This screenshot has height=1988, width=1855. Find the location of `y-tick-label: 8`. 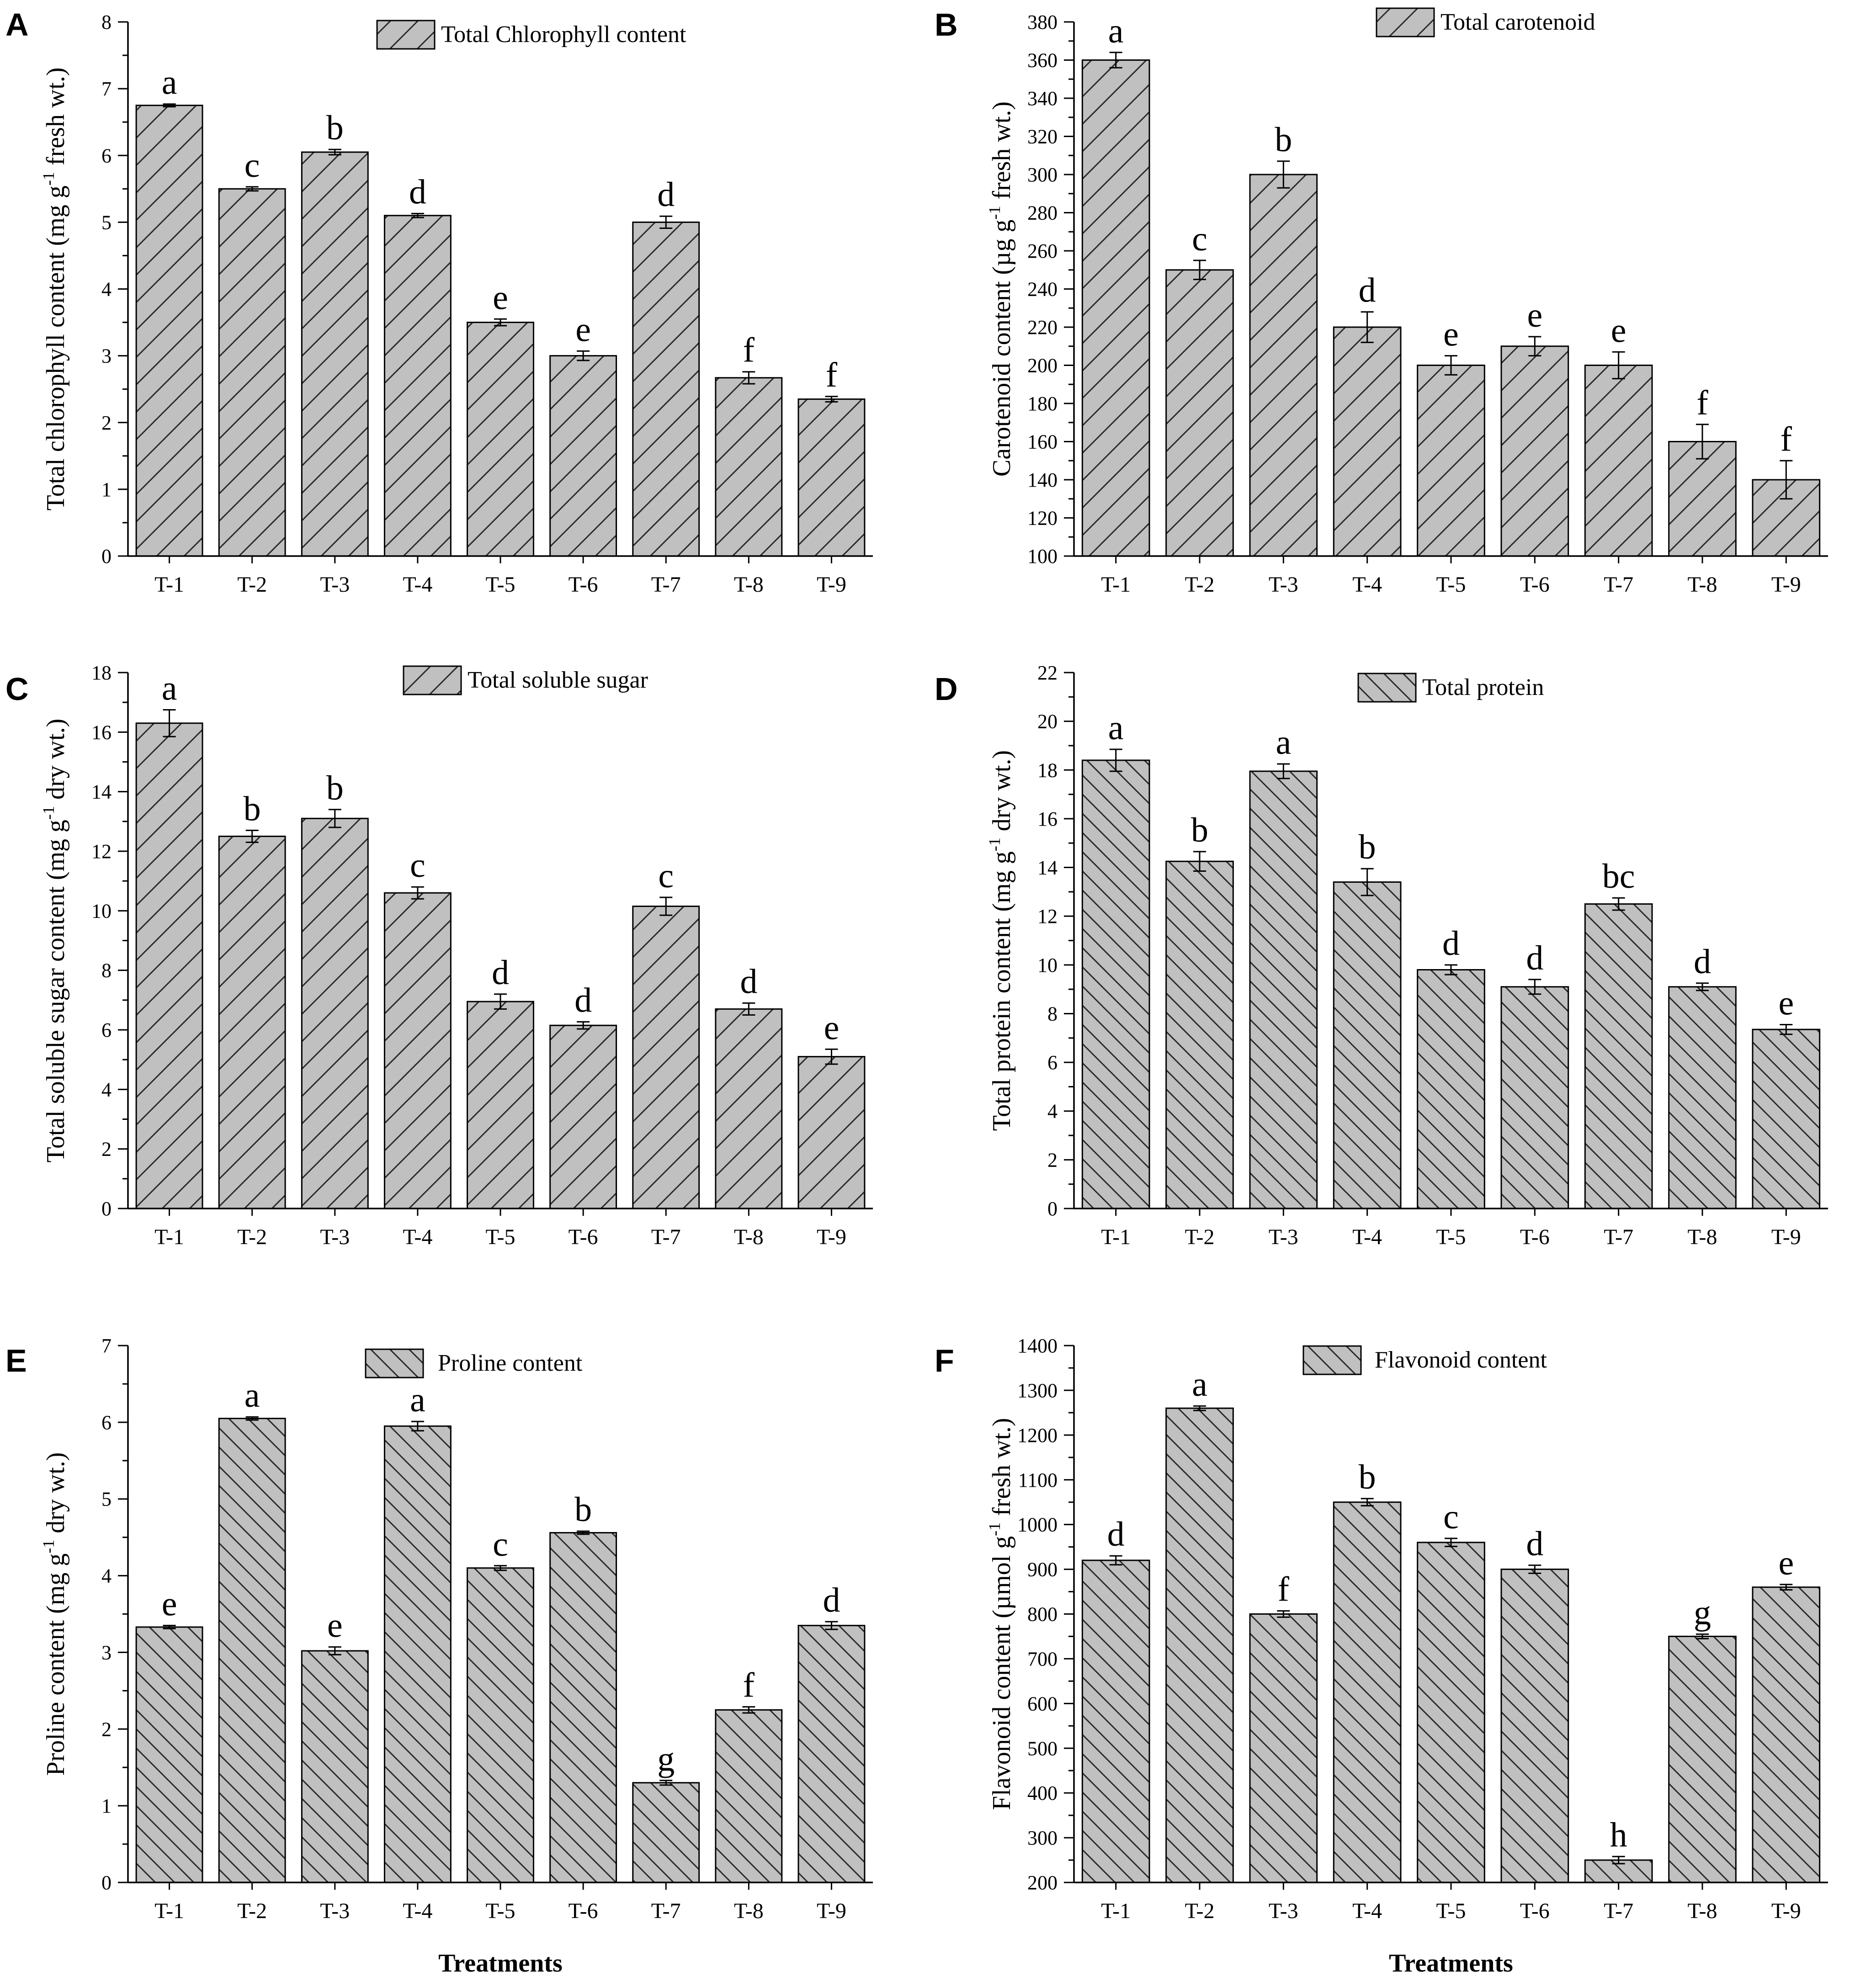

y-tick-label: 8 is located at coordinates (106, 971).